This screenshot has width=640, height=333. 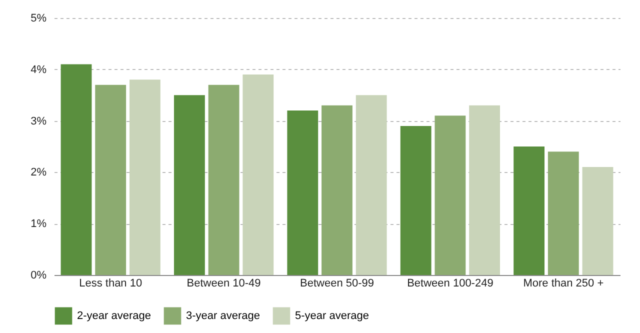 I want to click on y-tick-label: 2%, so click(x=38, y=172).